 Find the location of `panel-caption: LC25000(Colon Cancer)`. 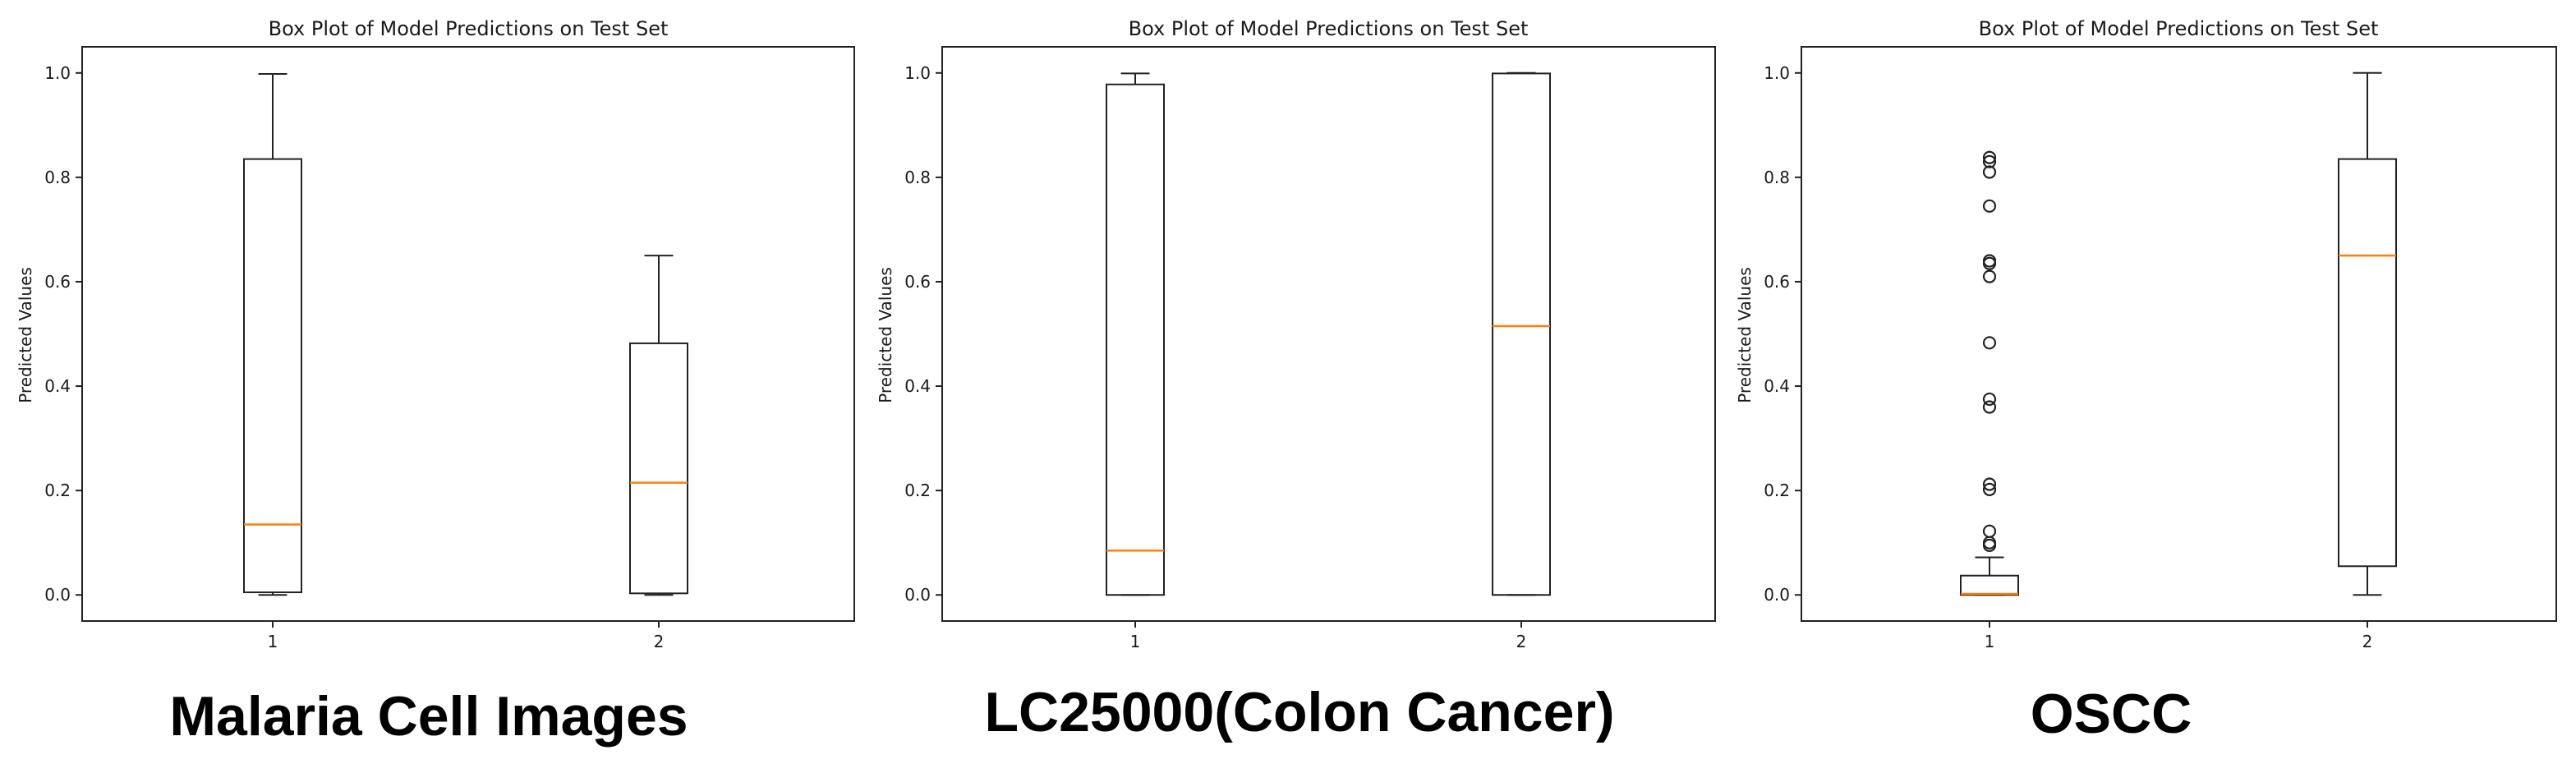

panel-caption: LC25000(Colon Cancer) is located at coordinates (1299, 712).